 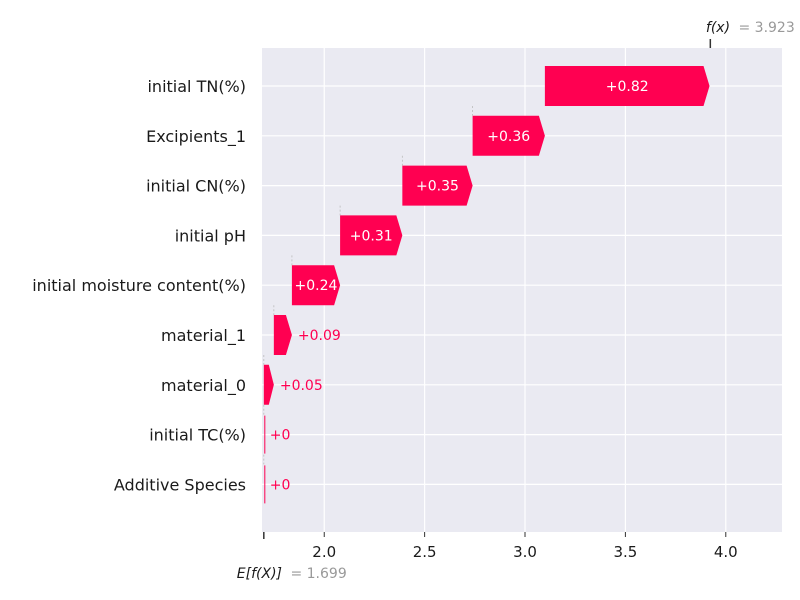 I want to click on feature-label: initial moisture content(%), so click(x=139, y=285).